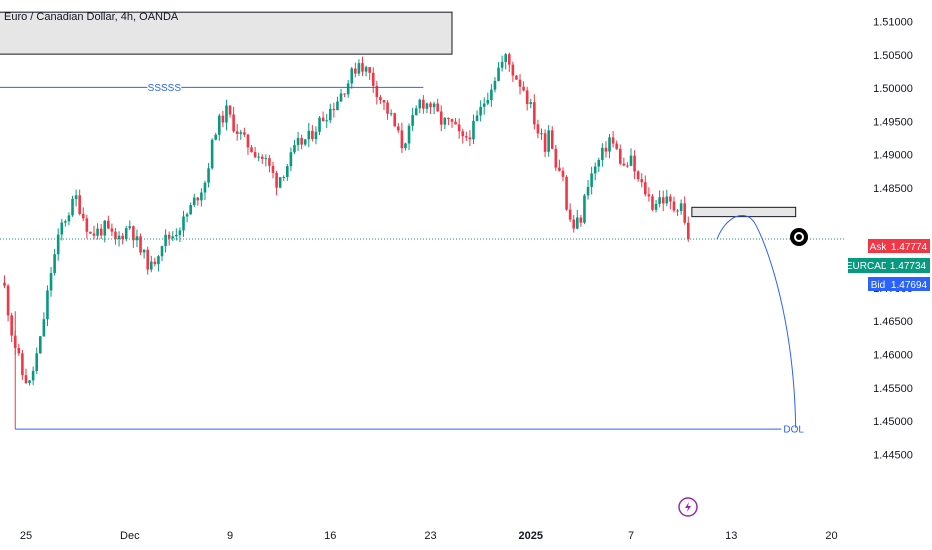 Image resolution: width=932 pixels, height=550 pixels. What do you see at coordinates (26, 536) in the screenshot?
I see `x-tick-label: 25` at bounding box center [26, 536].